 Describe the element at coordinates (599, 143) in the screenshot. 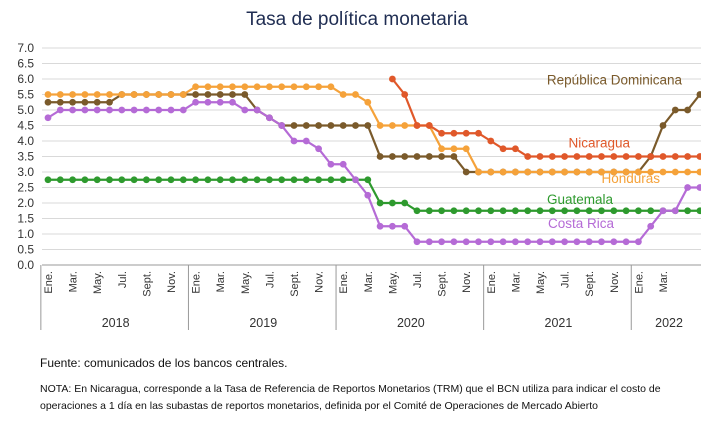

I see `series-label: Nicaragua` at that location.